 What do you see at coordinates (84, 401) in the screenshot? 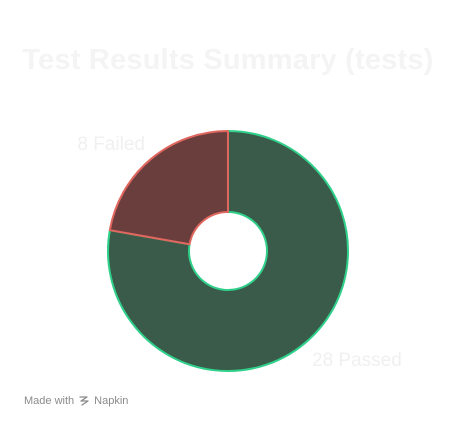
I see `napkin-logo-icon` at bounding box center [84, 401].